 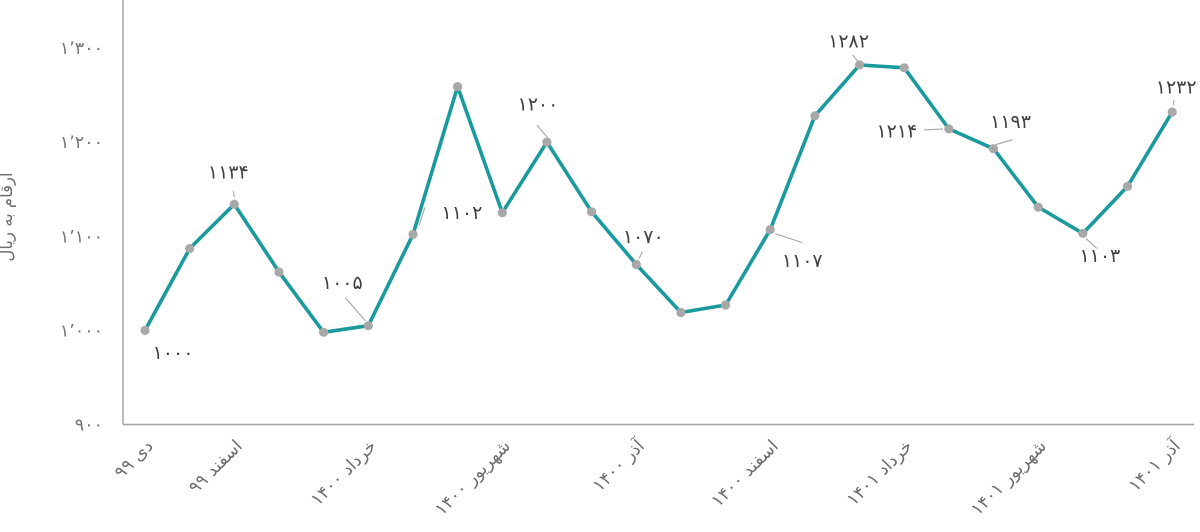 I want to click on data-point-label: ۱۱۳۴, so click(x=228, y=173).